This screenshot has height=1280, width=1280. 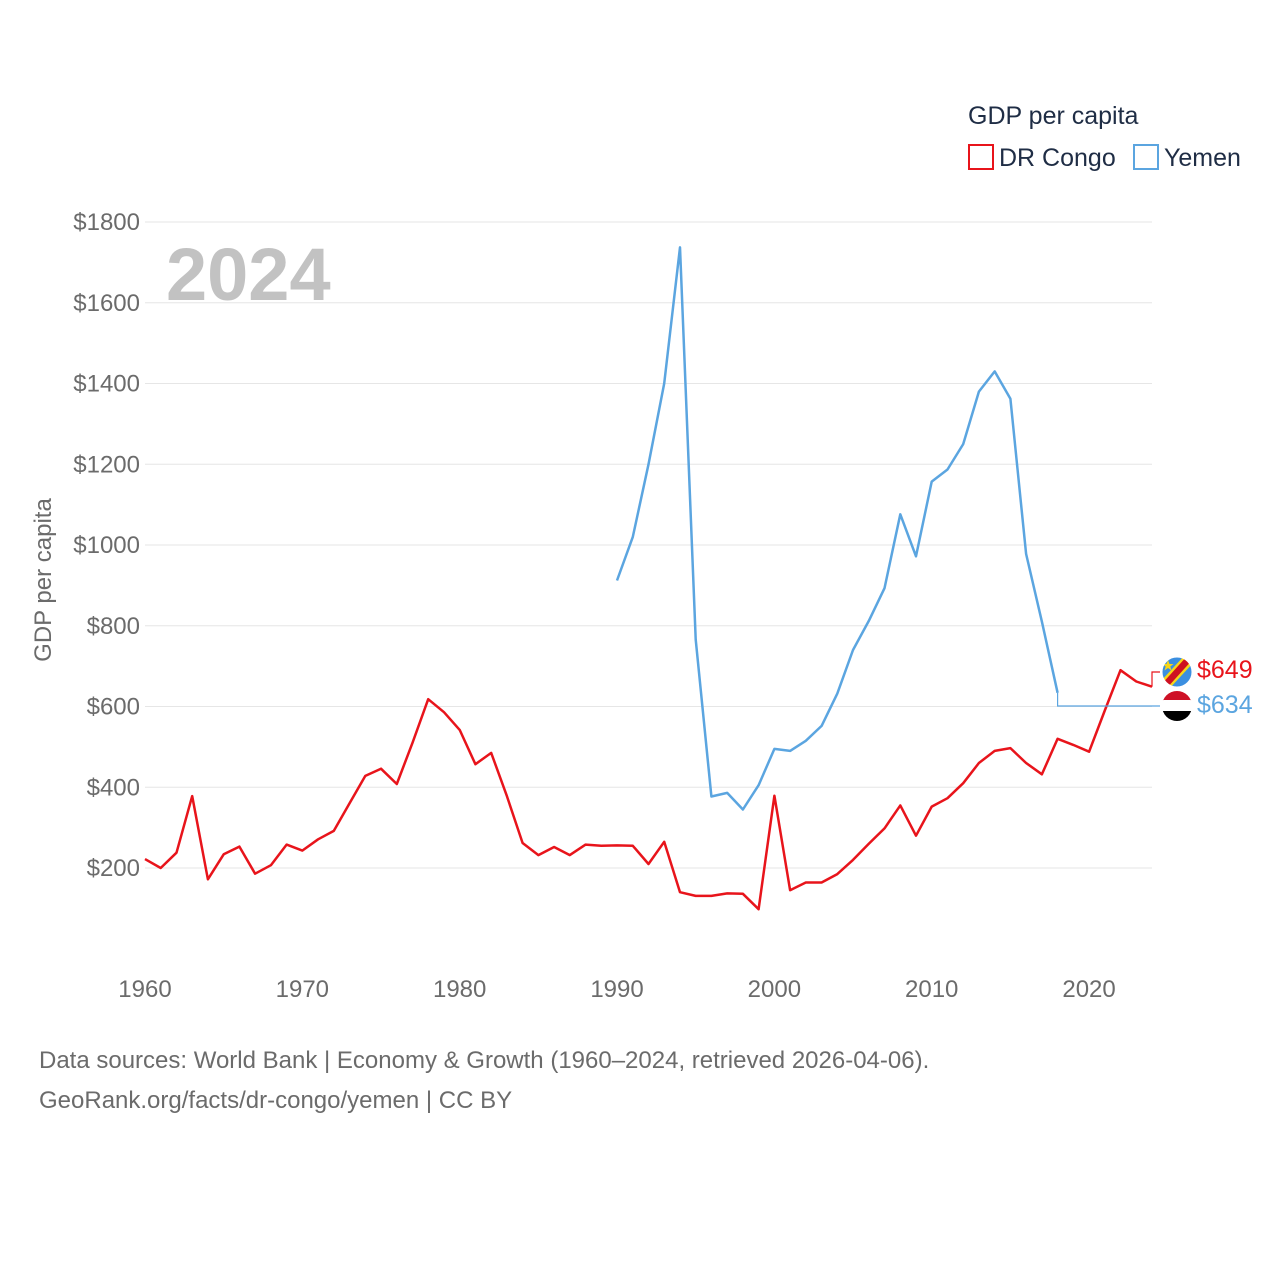 What do you see at coordinates (459, 989) in the screenshot?
I see `x-tick-label: 1980` at bounding box center [459, 989].